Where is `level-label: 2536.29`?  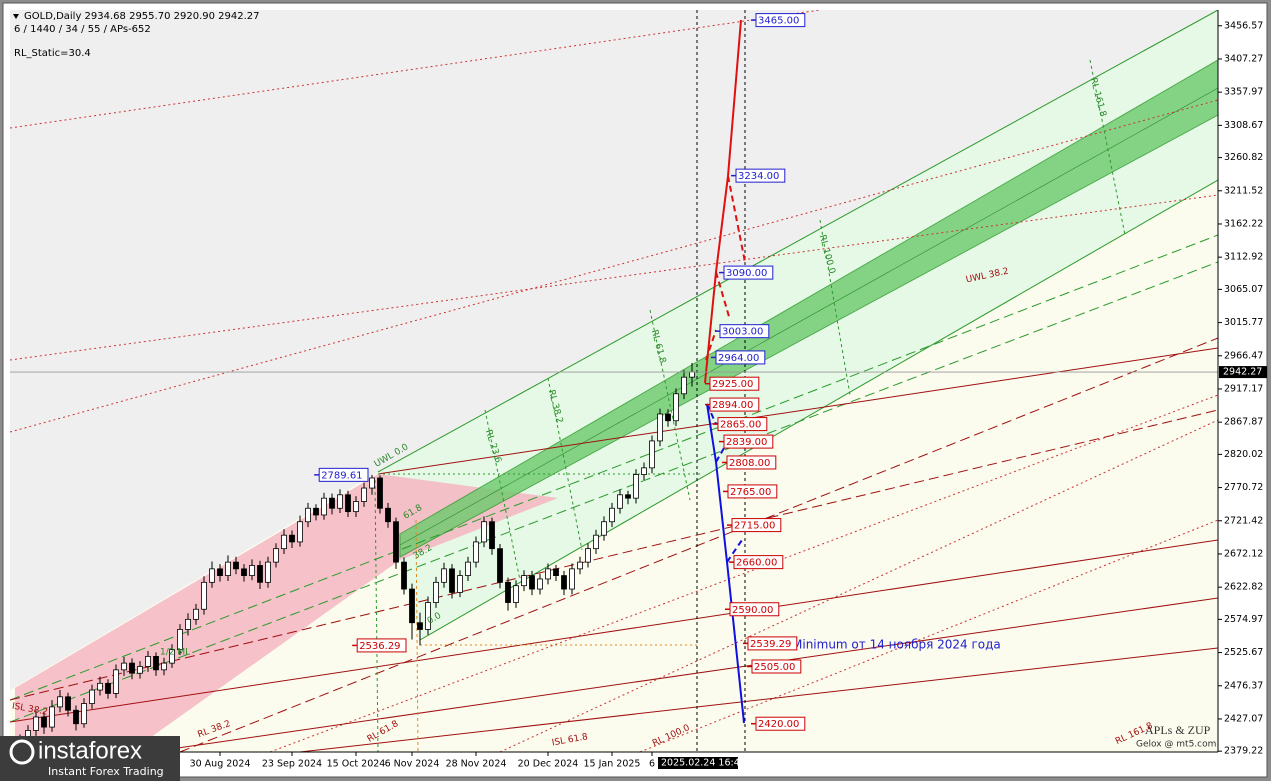
level-label: 2536.29 is located at coordinates (379, 646).